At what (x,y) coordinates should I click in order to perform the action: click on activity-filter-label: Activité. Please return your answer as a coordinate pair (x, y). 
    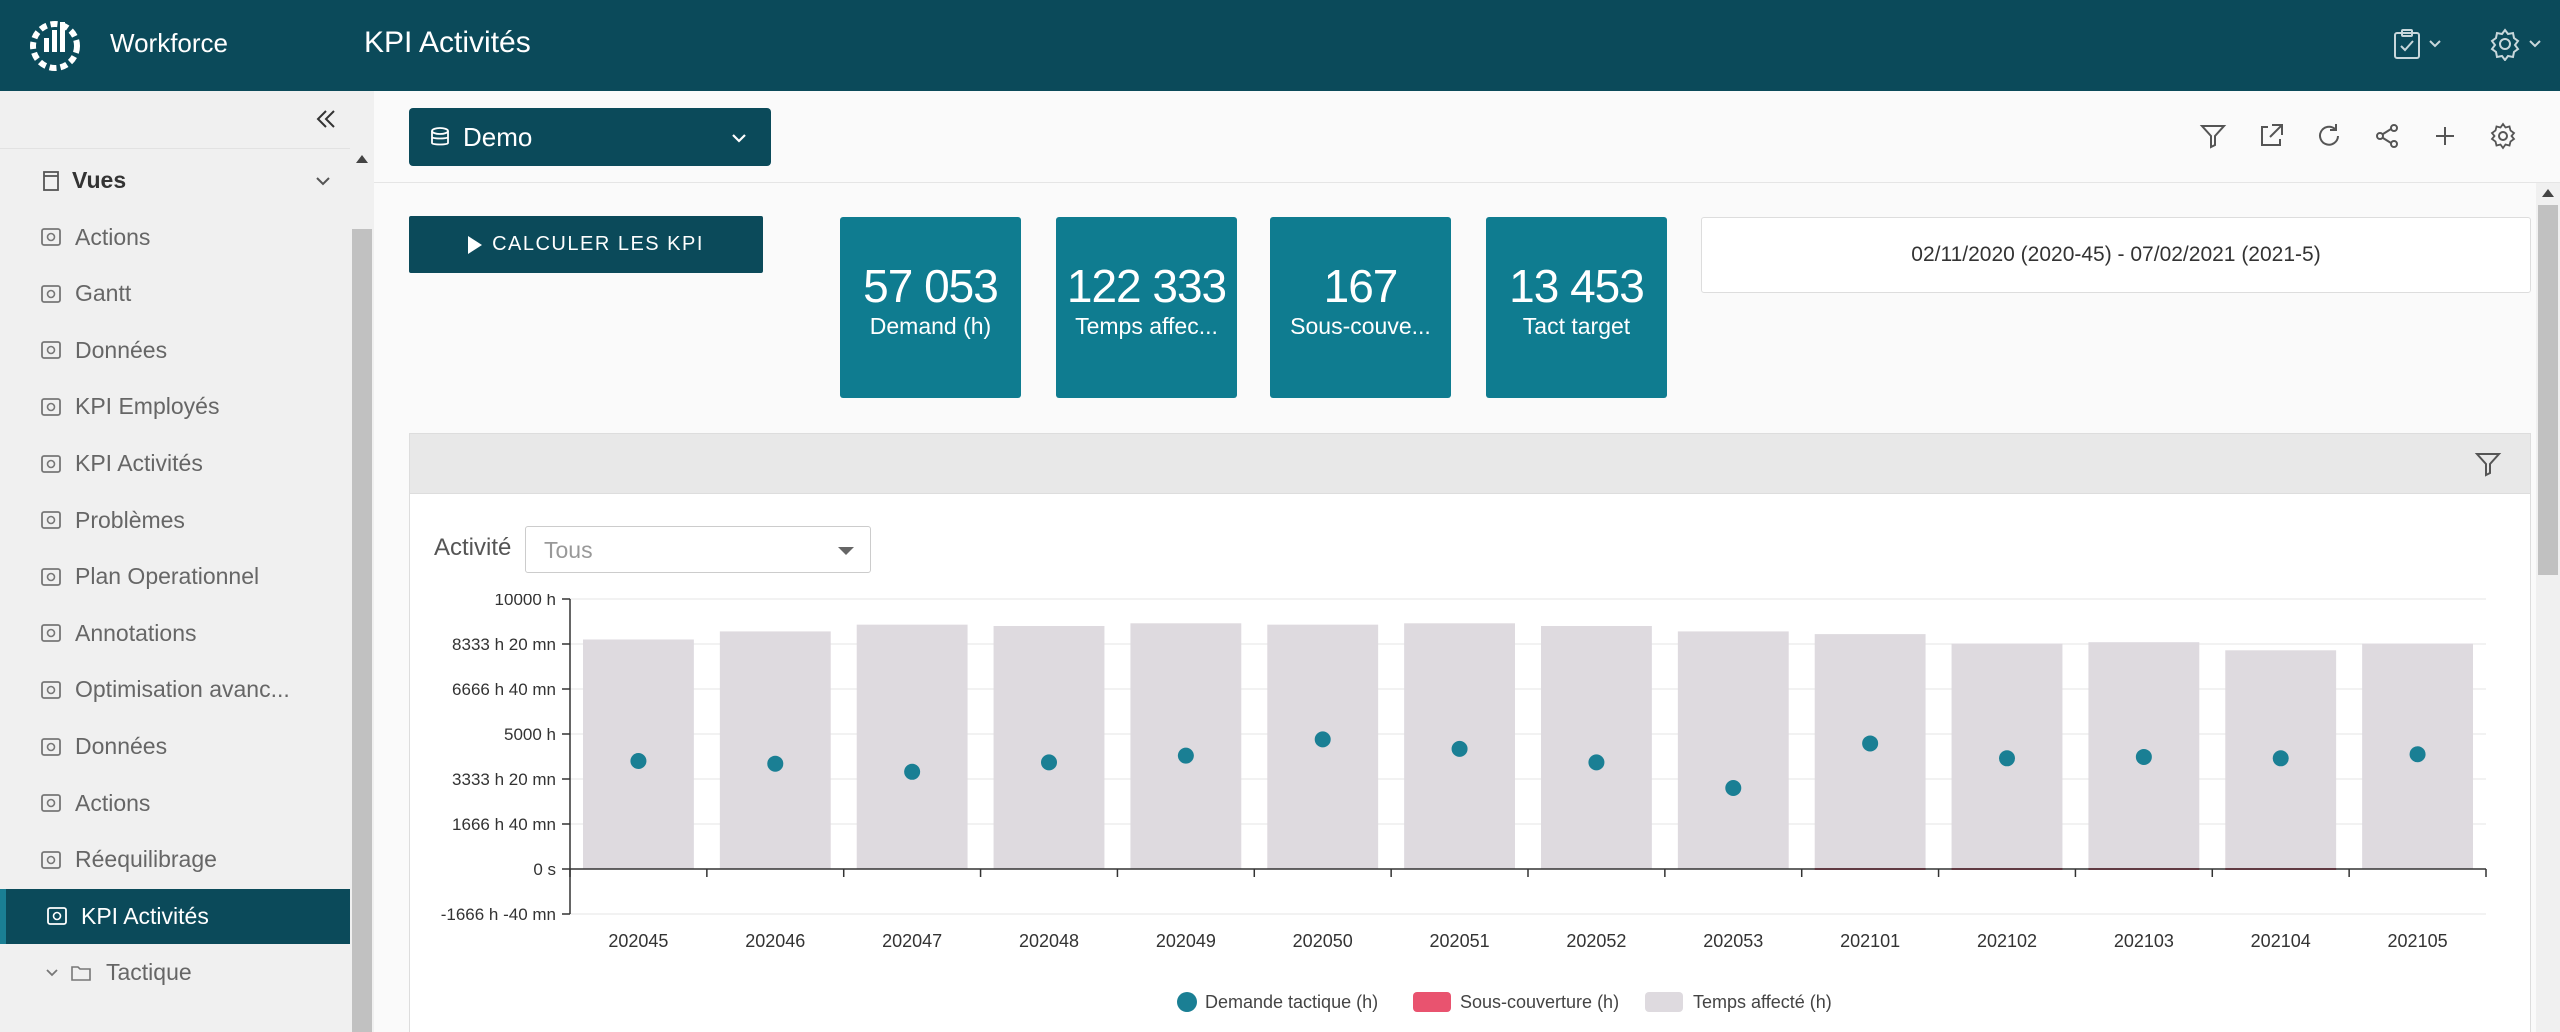
    Looking at the image, I should click on (473, 547).